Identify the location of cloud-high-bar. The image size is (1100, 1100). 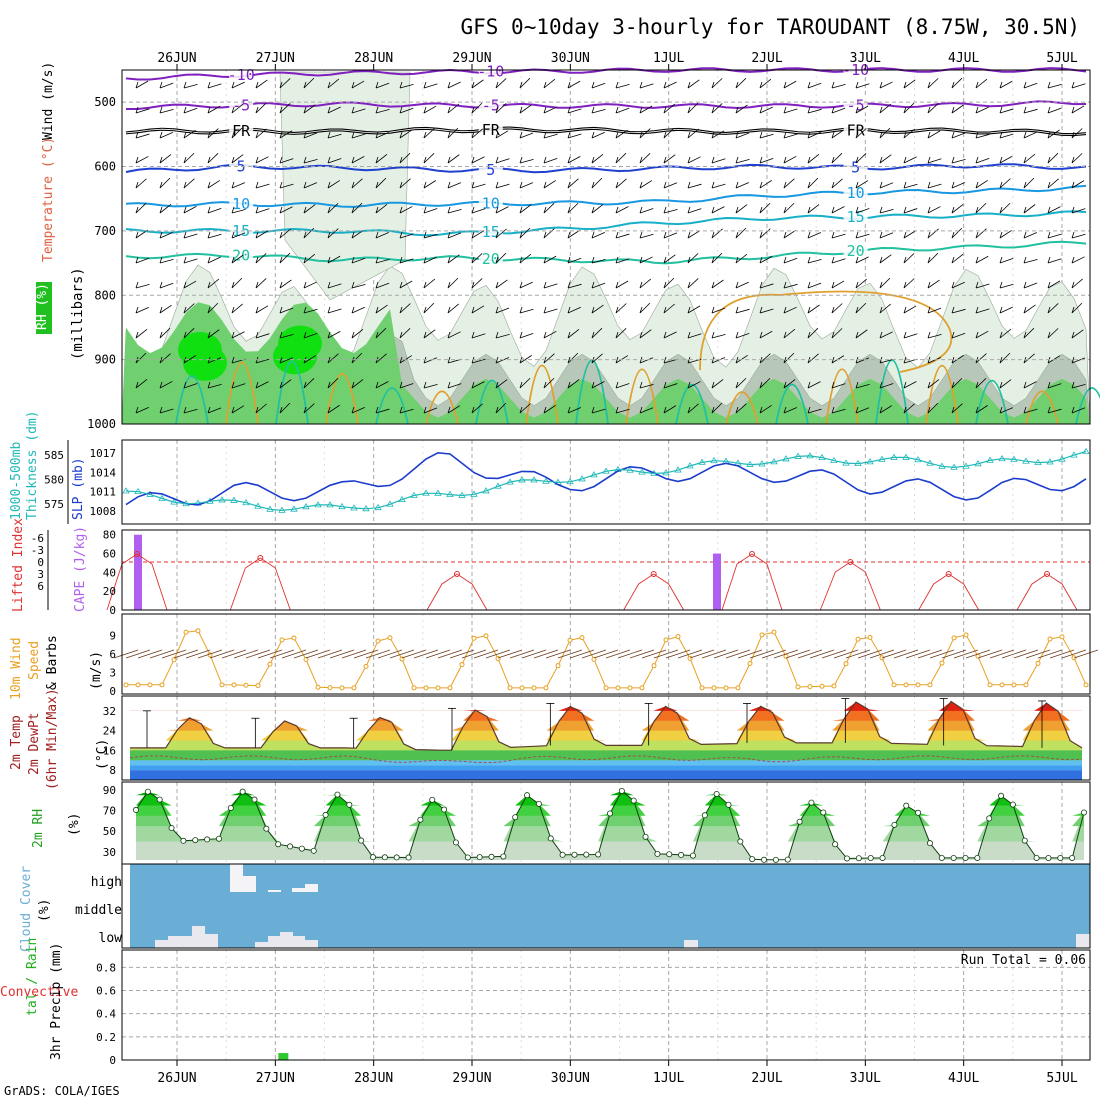
(249, 884).